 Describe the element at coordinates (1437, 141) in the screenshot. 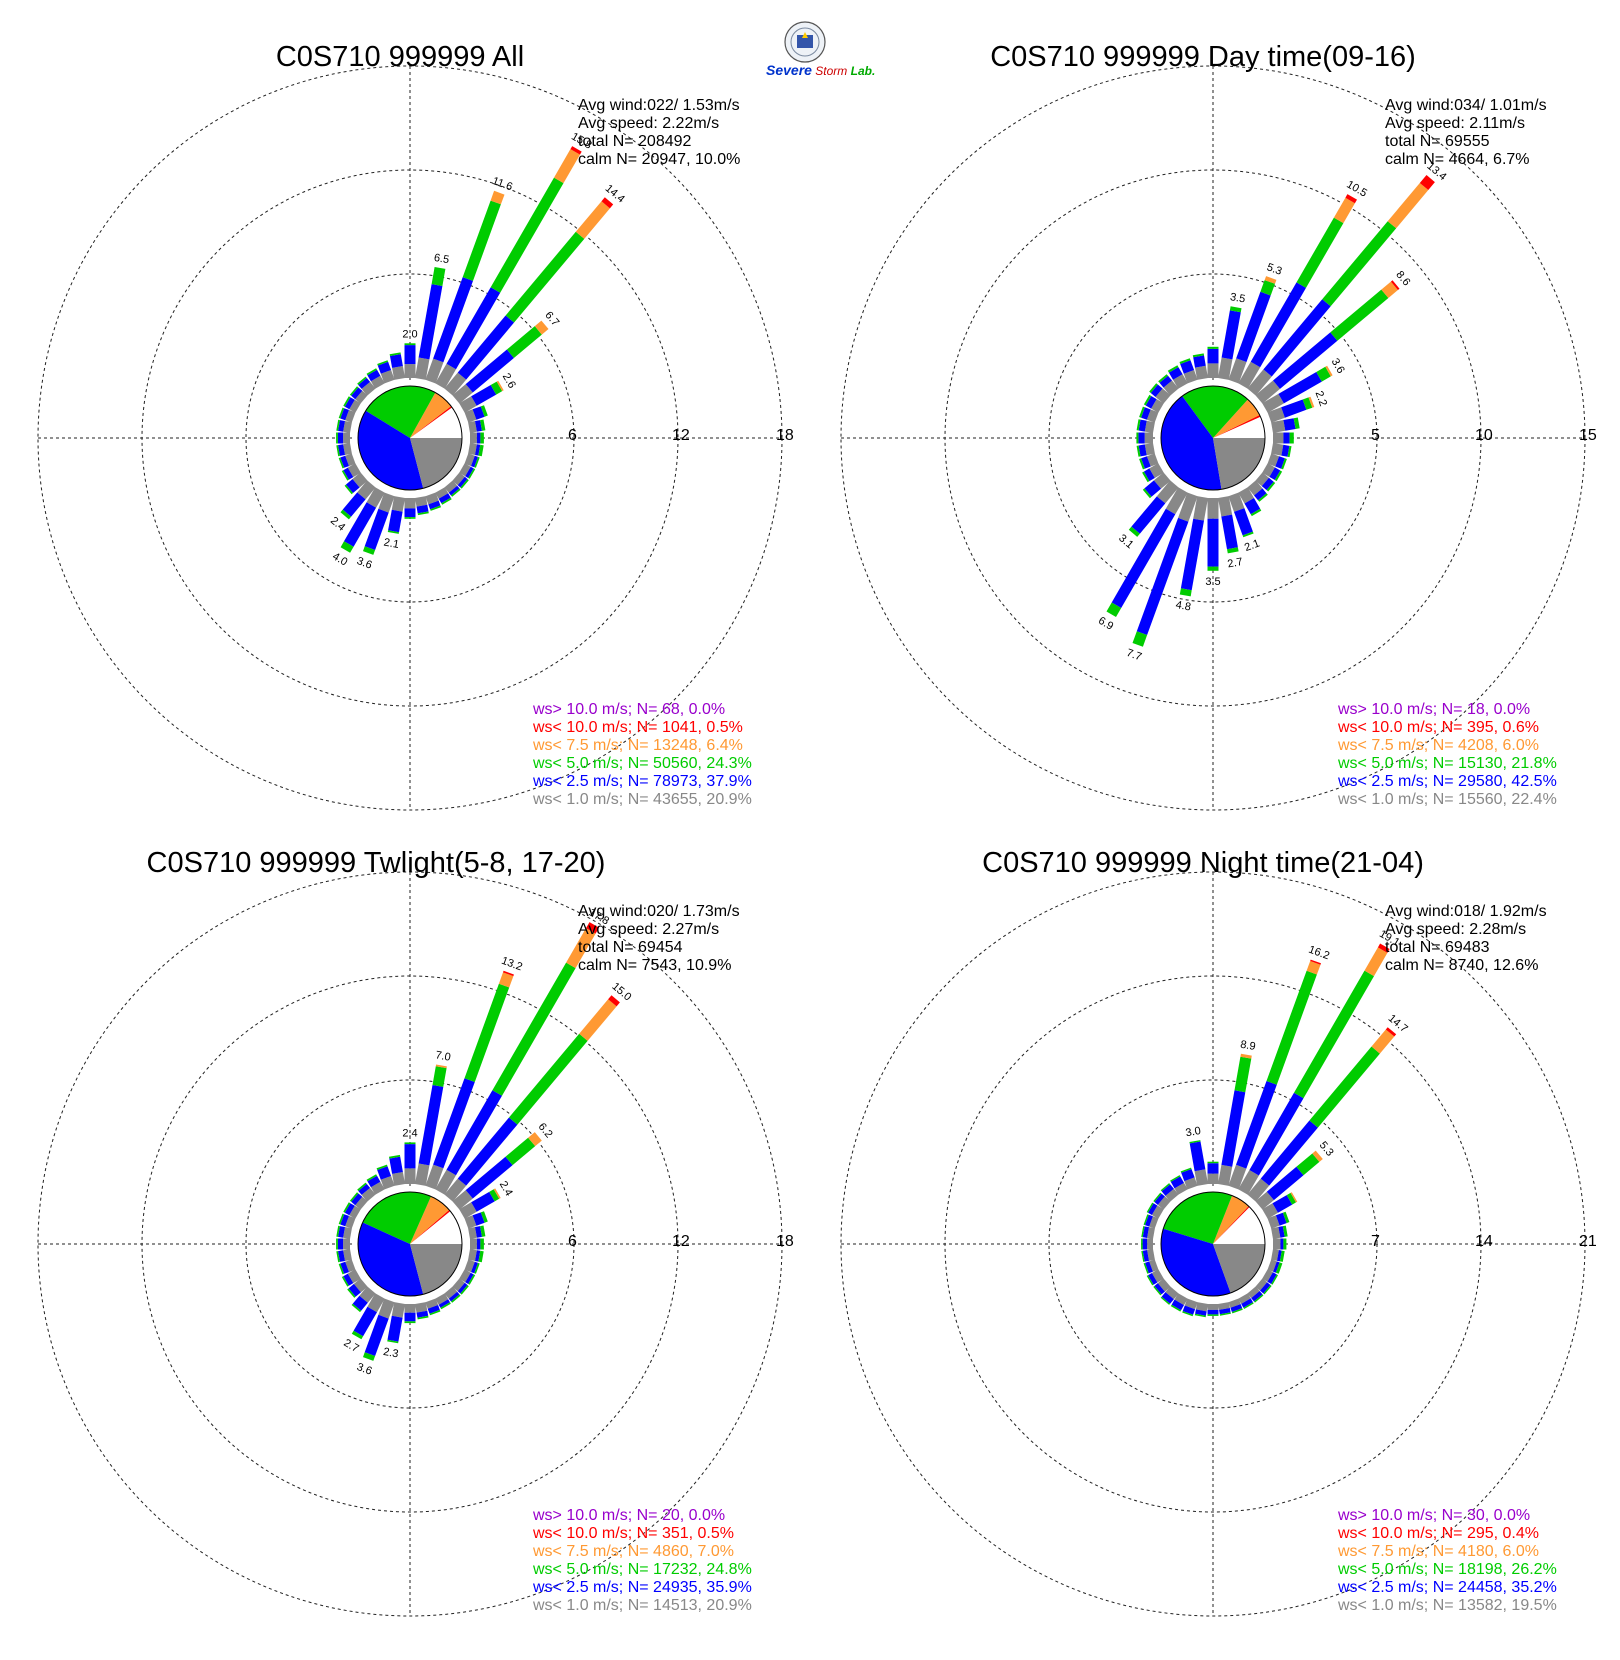

I see `stat-total: total N= 69555` at that location.